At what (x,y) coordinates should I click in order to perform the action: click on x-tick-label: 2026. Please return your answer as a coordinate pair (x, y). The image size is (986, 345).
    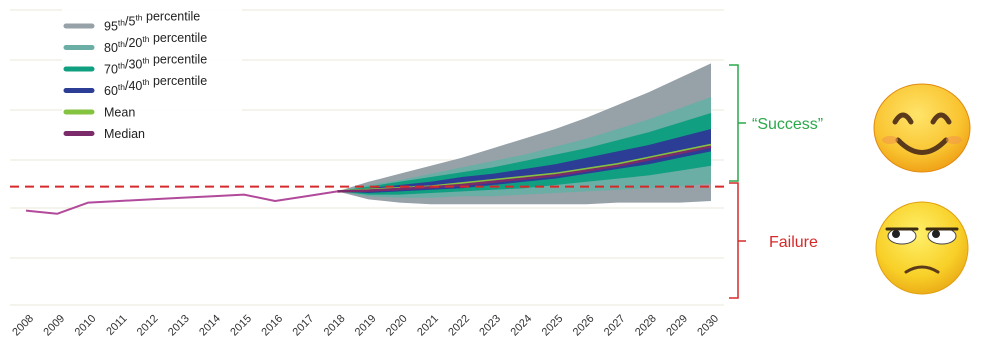
    Looking at the image, I should click on (584, 326).